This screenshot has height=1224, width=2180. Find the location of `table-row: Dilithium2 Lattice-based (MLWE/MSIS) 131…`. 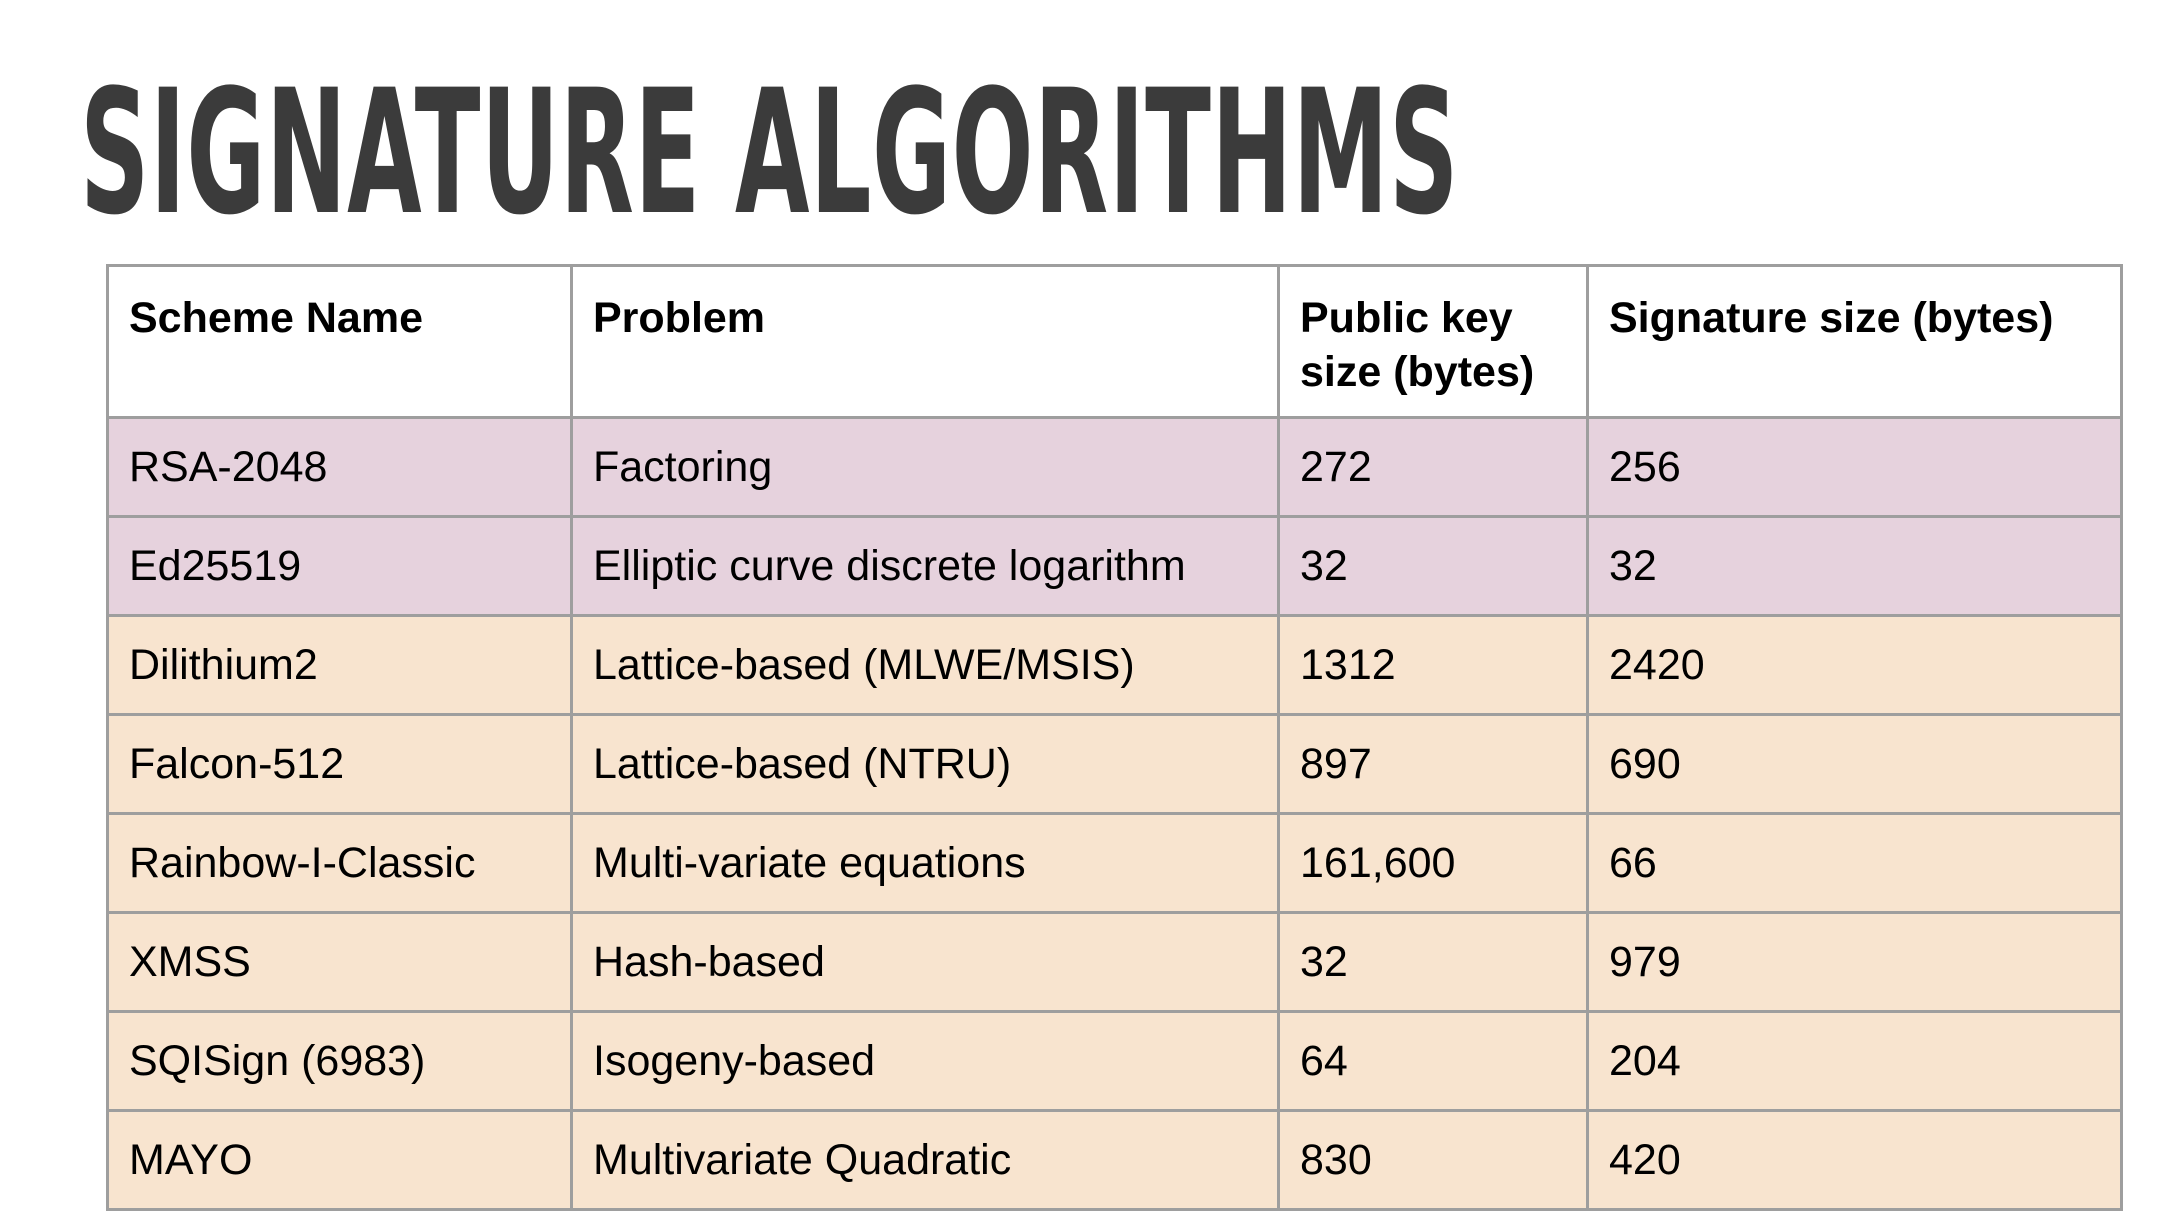

table-row: Dilithium2 Lattice-based (MLWE/MSIS) 131… is located at coordinates (1114, 665).